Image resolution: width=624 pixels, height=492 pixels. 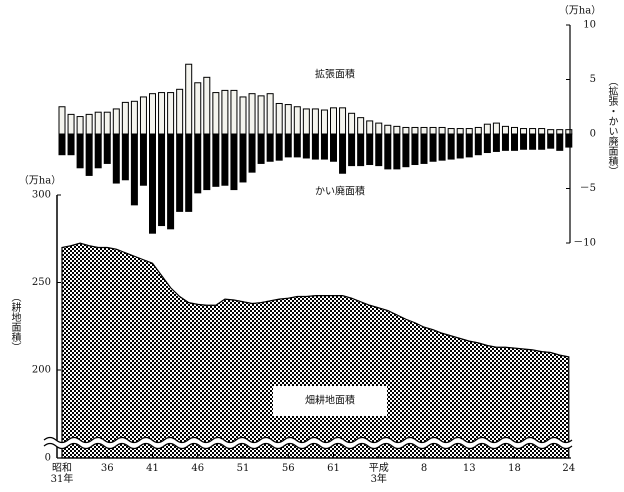 What do you see at coordinates (107, 468) in the screenshot?
I see `x-tick-label: 36` at bounding box center [107, 468].